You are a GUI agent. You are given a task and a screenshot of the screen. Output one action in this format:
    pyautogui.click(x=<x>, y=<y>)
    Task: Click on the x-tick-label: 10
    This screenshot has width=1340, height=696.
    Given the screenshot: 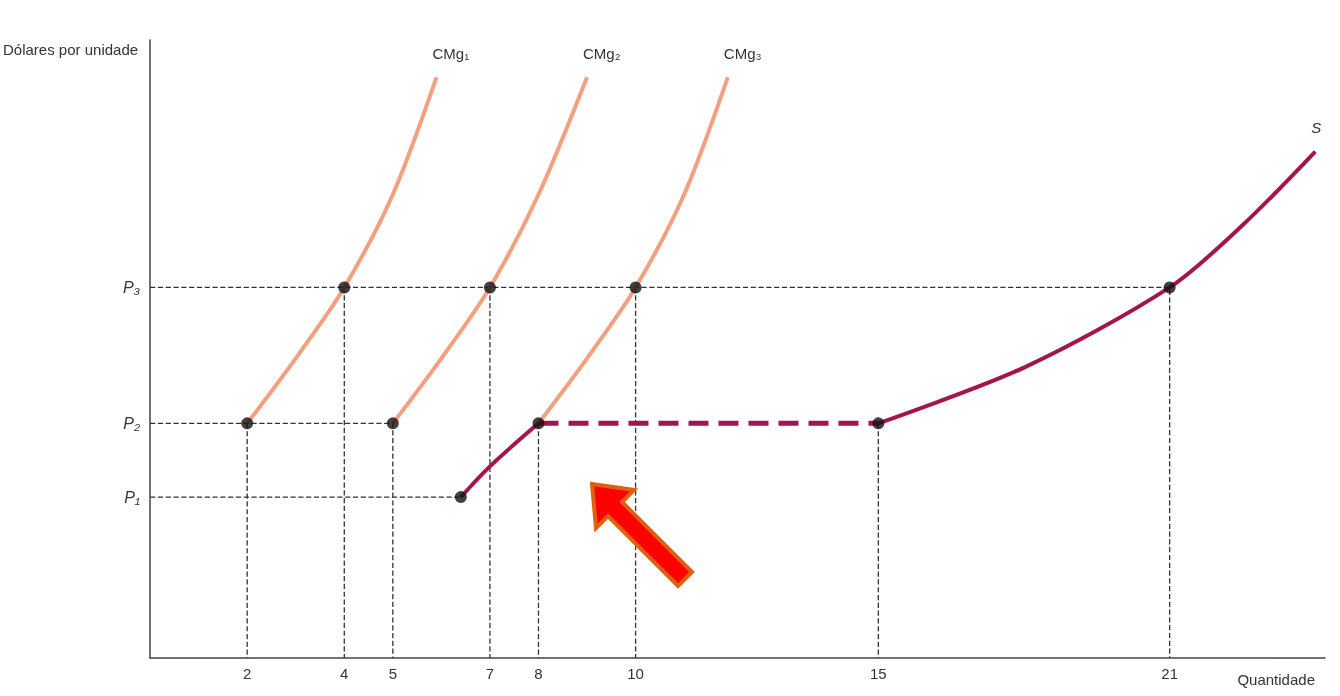 What is the action you would take?
    pyautogui.click(x=635, y=673)
    